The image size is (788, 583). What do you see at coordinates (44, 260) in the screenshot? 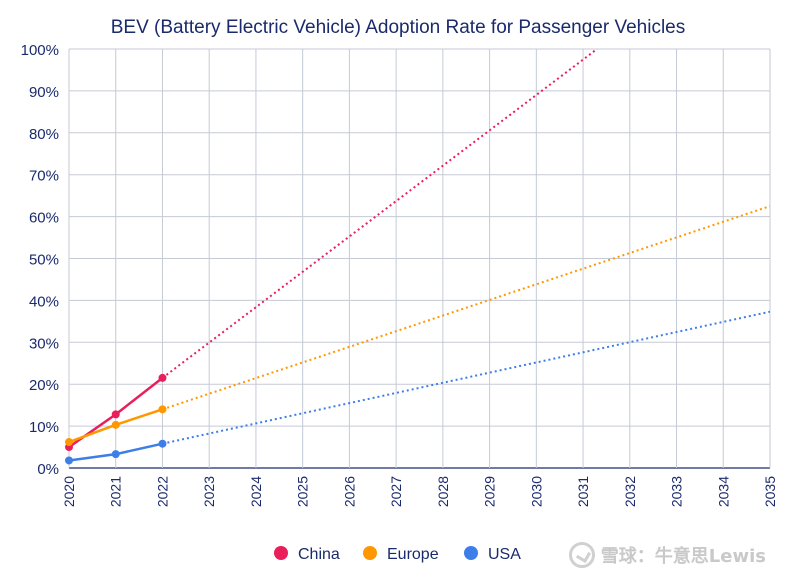
I see `y-tick-label: 50%` at bounding box center [44, 260].